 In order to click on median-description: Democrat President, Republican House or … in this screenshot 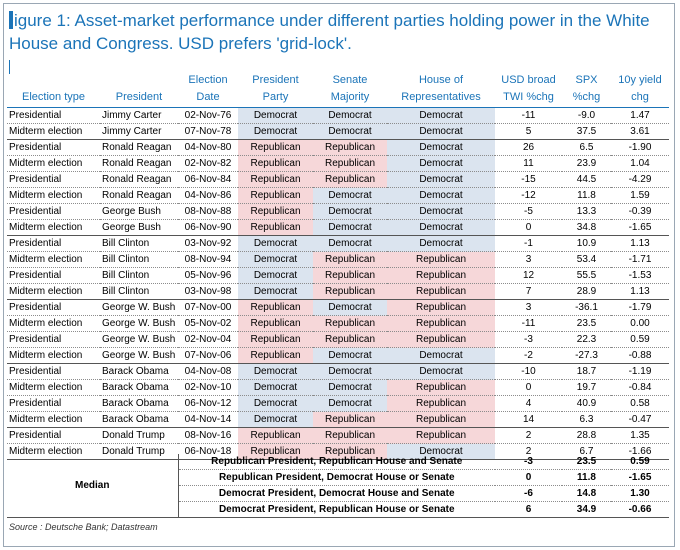, I will do `click(336, 509)`.